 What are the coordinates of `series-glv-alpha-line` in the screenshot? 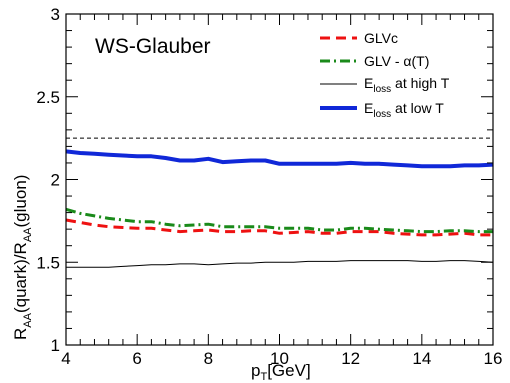 It's located at (279, 220).